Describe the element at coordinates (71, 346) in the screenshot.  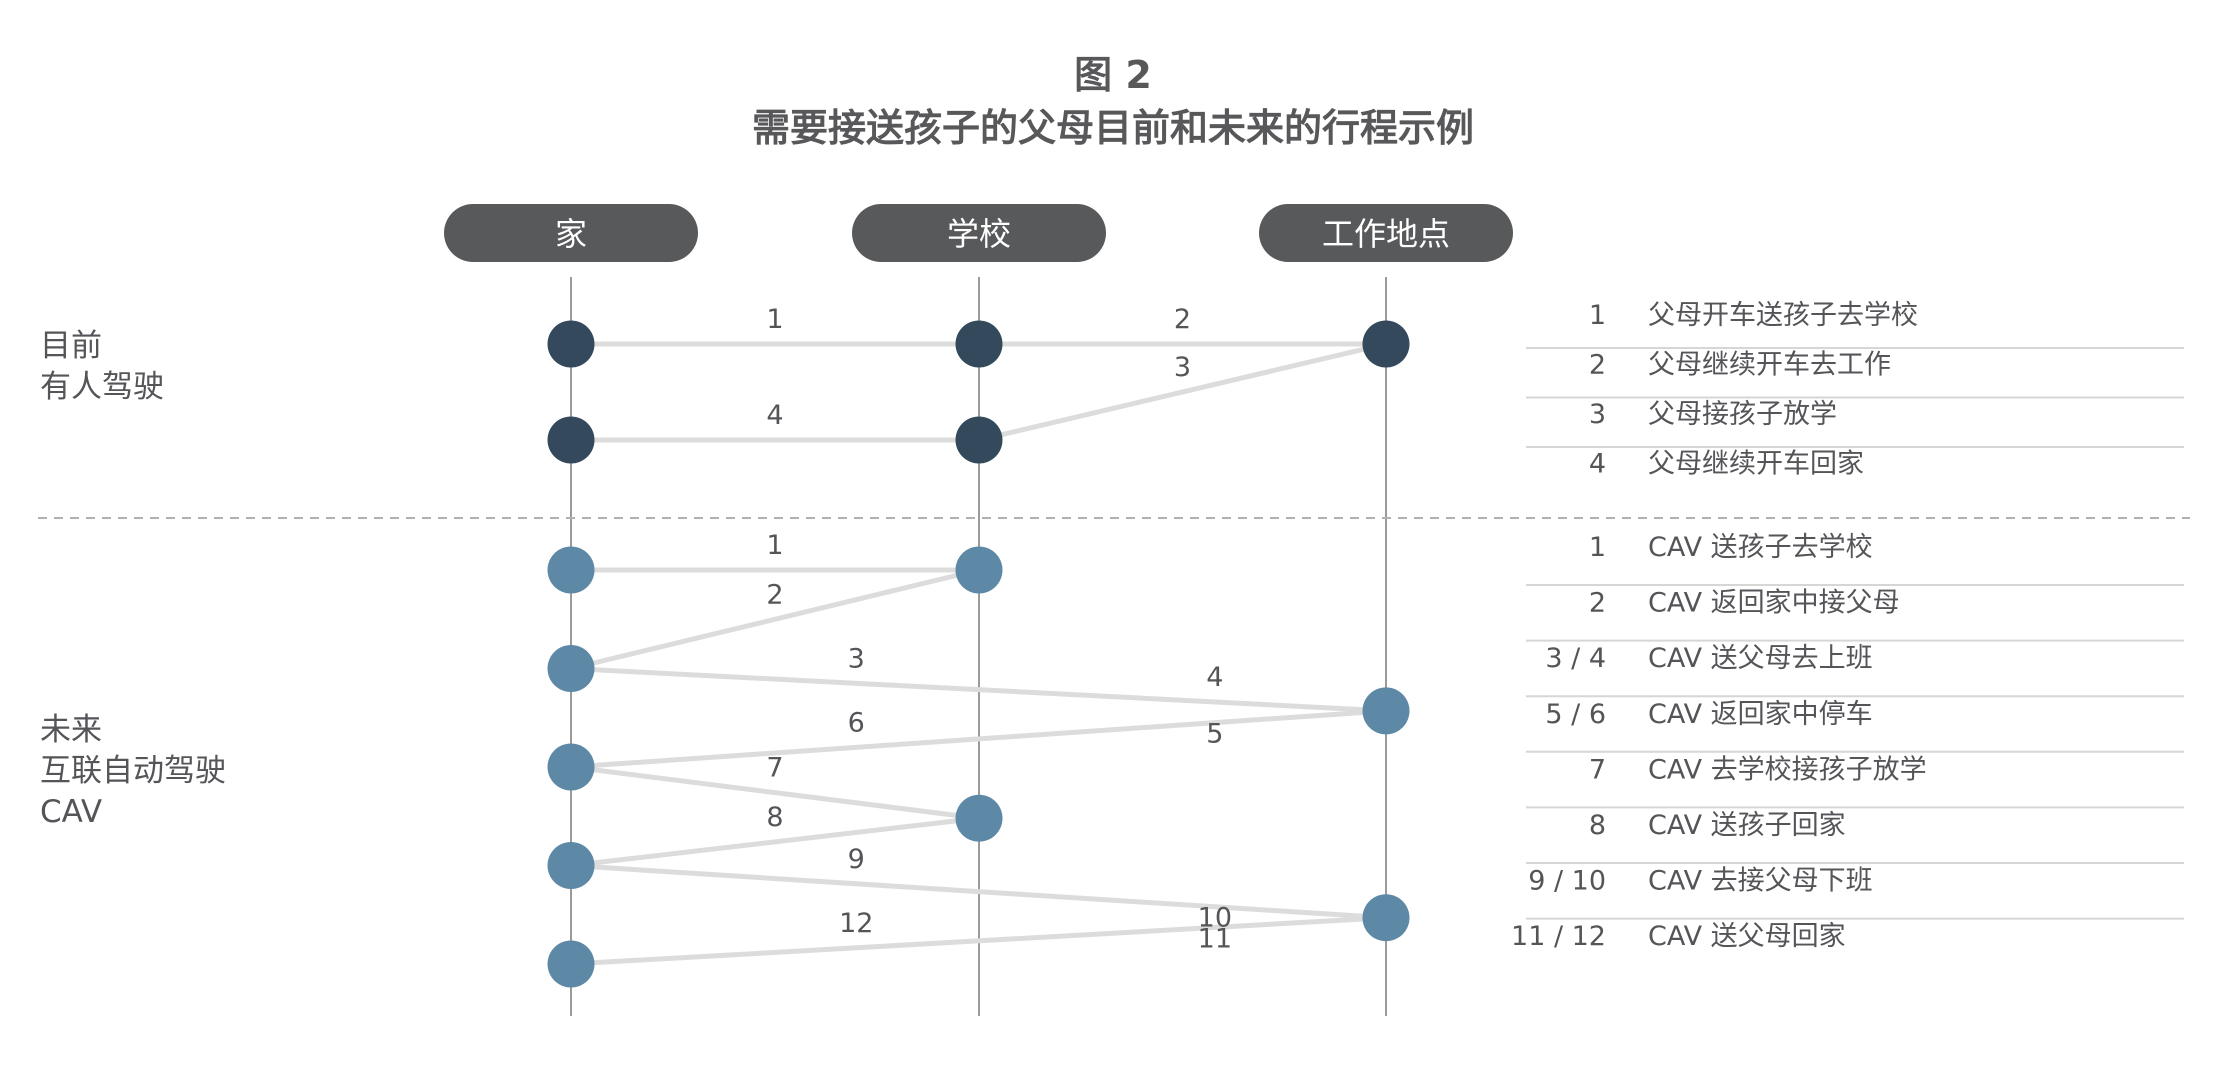
I see `current-section-label: 目前` at that location.